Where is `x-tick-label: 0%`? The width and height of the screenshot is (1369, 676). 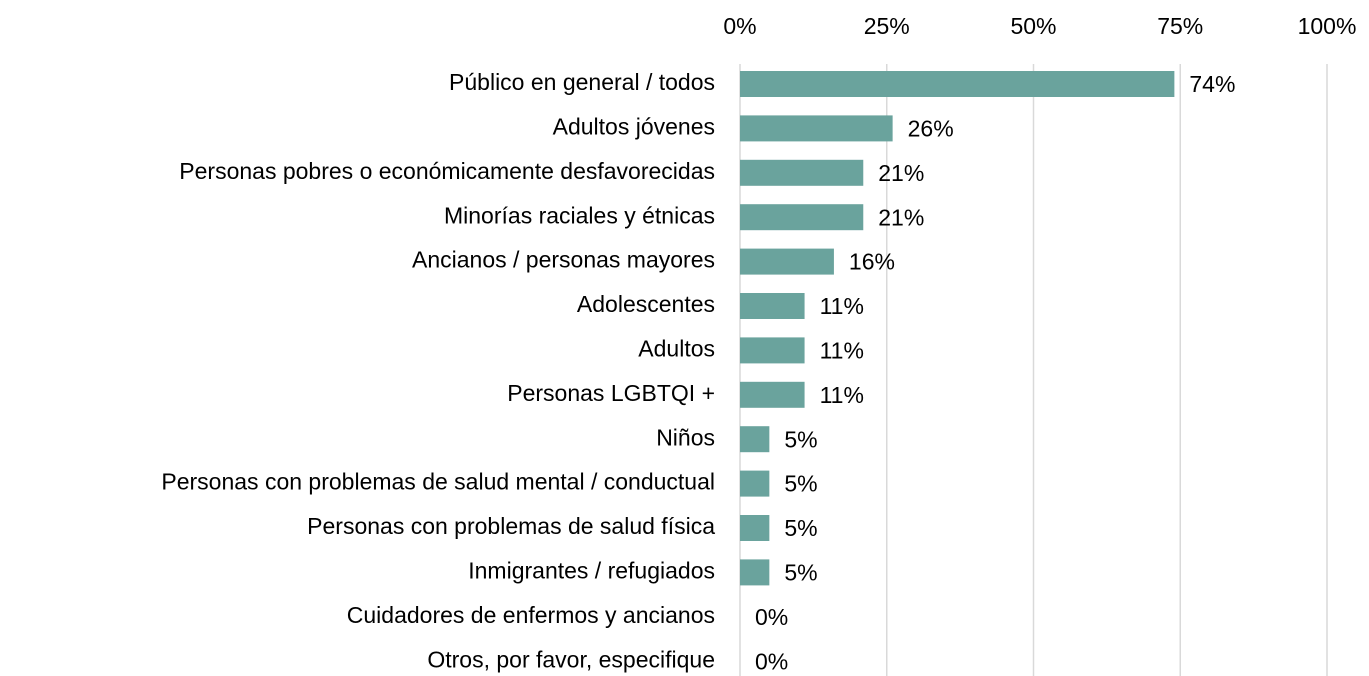 x-tick-label: 0% is located at coordinates (739, 26).